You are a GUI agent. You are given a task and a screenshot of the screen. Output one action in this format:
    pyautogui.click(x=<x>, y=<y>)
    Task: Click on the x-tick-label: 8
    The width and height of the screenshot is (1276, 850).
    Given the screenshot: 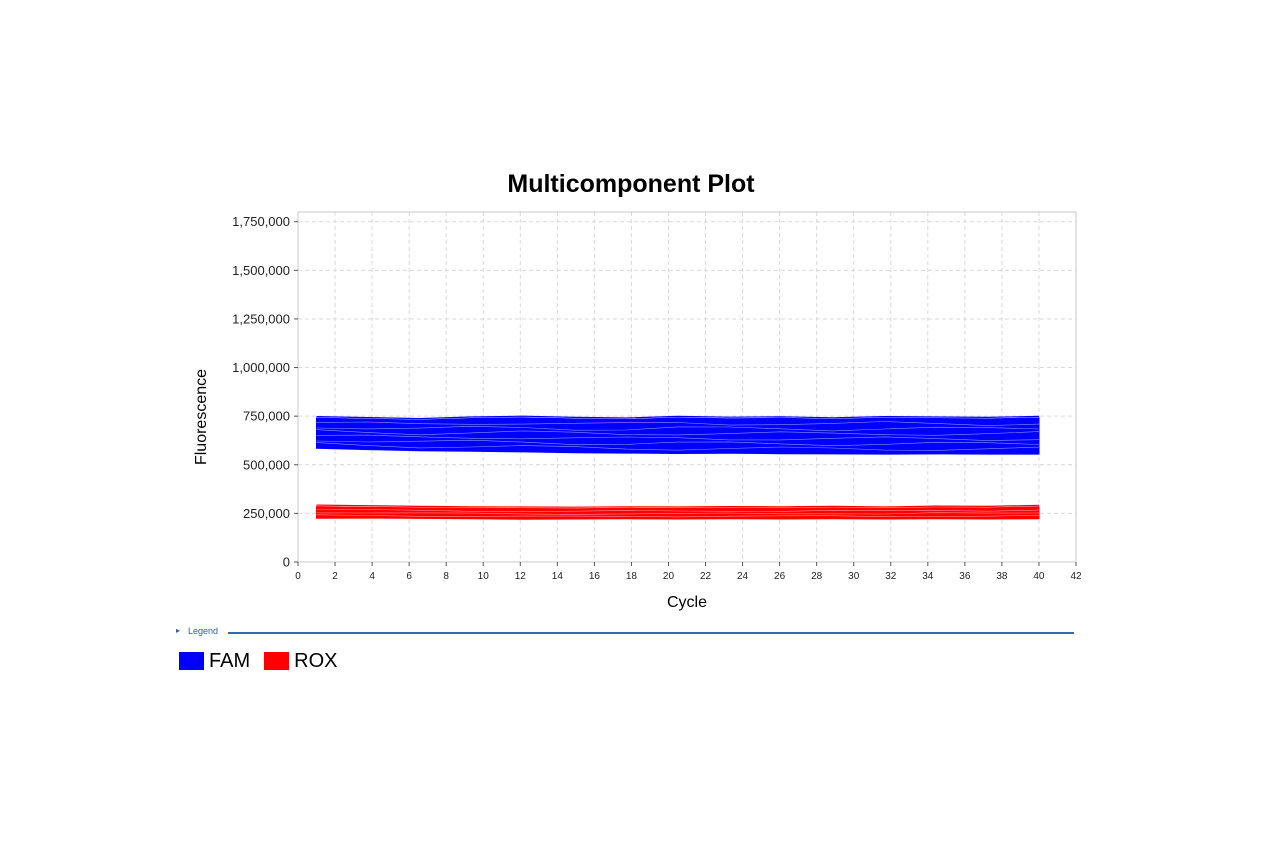 What is the action you would take?
    pyautogui.click(x=446, y=576)
    